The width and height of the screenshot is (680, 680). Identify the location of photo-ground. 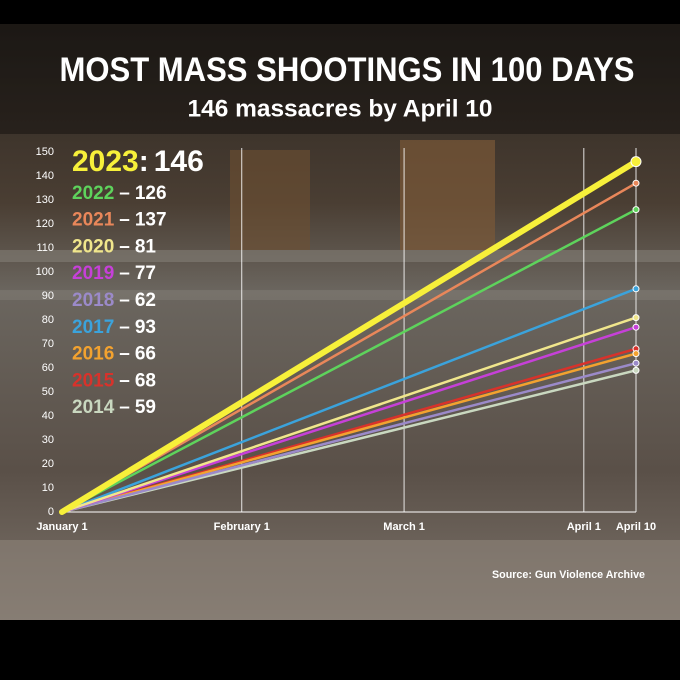
(340, 580).